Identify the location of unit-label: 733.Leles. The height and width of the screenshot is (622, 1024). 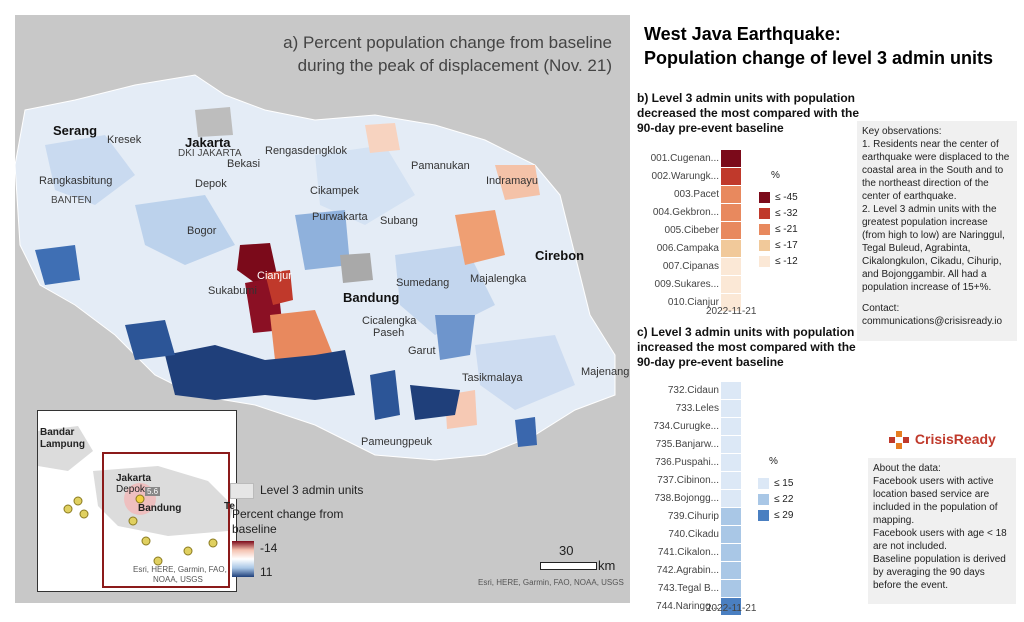
(697, 408).